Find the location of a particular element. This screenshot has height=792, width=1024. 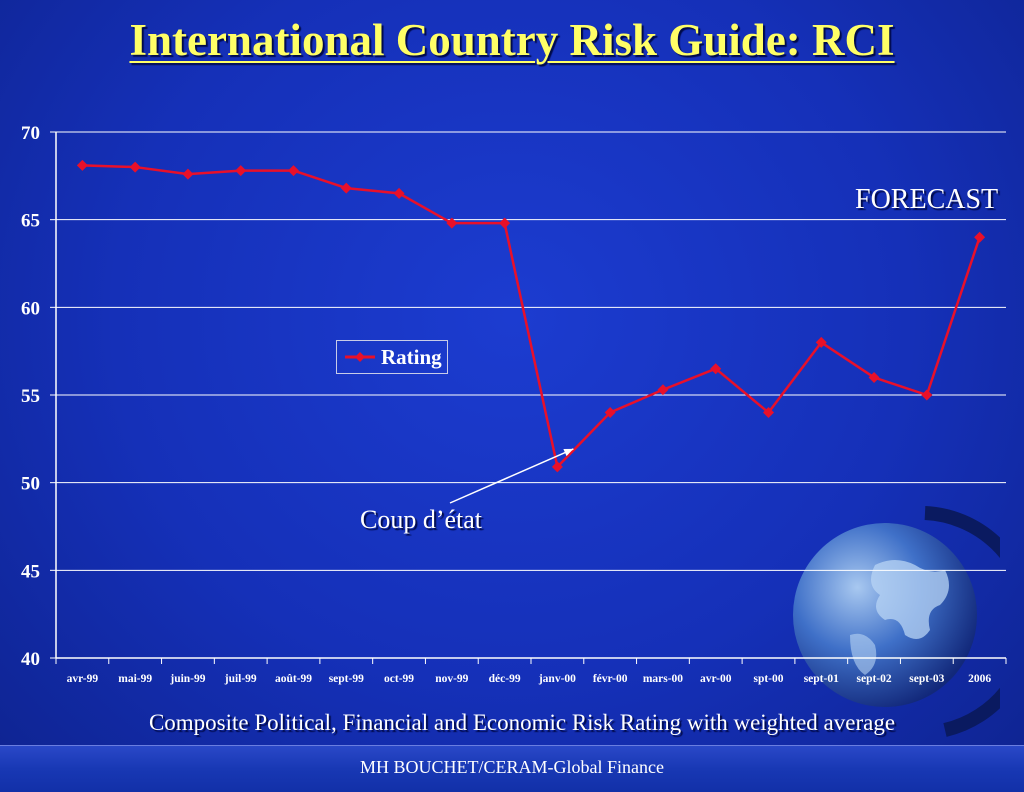

x-tick-label: déc-99 is located at coordinates (505, 679).